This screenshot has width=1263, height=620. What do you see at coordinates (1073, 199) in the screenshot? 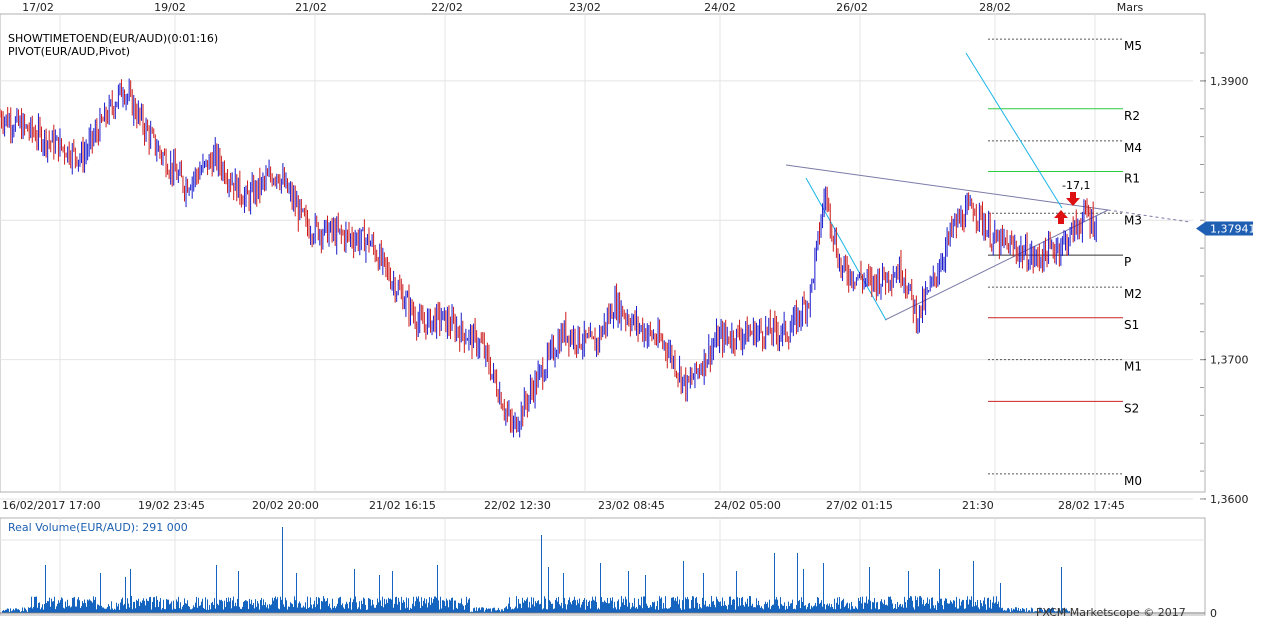
I see `signal-arrow-down-icon` at bounding box center [1073, 199].